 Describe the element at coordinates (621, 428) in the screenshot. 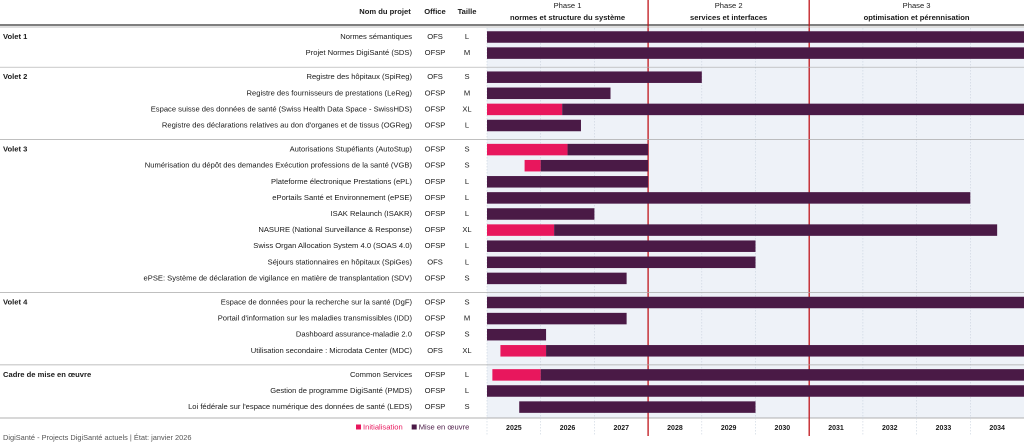

I see `x-tick-label: 2027` at that location.